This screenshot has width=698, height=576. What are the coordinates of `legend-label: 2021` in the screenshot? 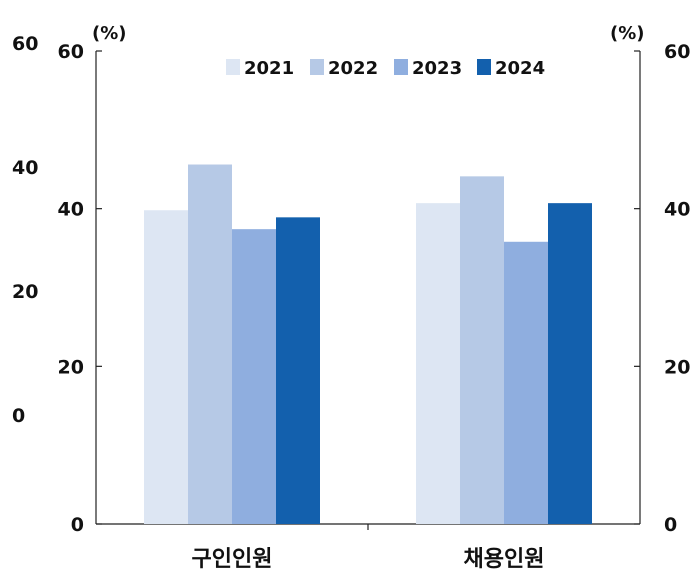 It's located at (269, 68).